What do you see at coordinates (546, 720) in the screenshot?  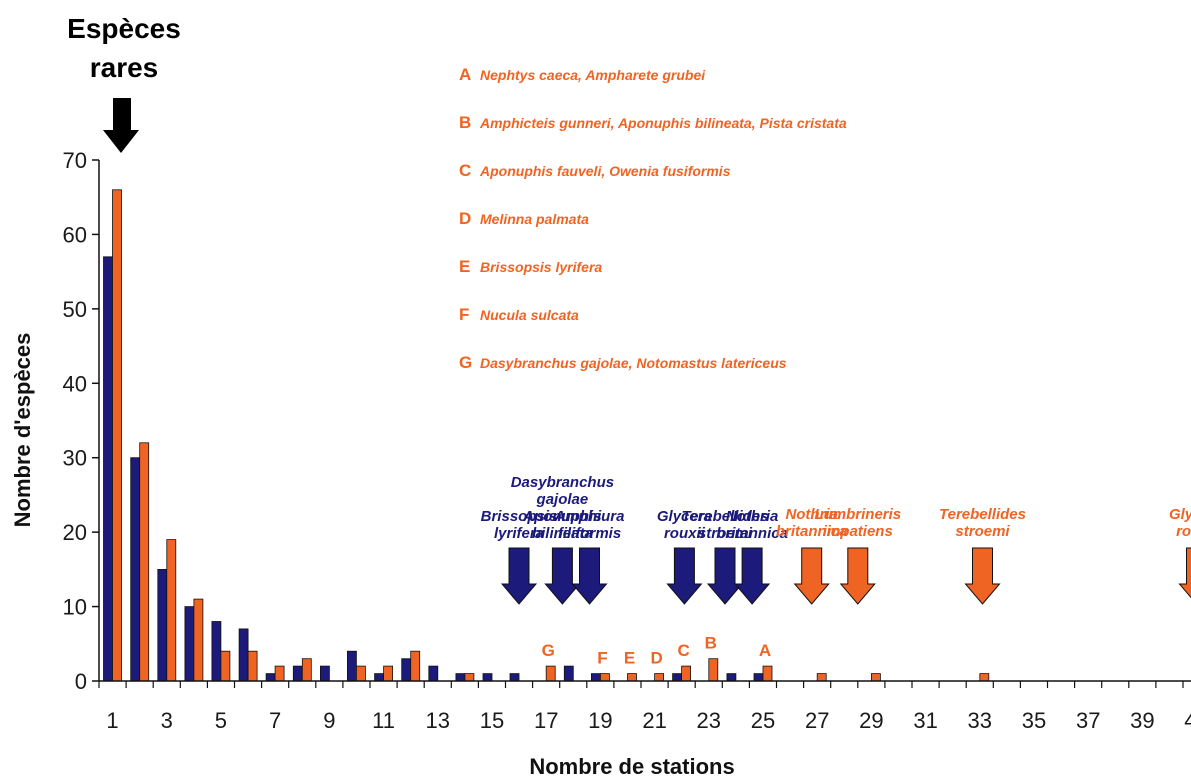 I see `x-tick-label-17: 17` at bounding box center [546, 720].